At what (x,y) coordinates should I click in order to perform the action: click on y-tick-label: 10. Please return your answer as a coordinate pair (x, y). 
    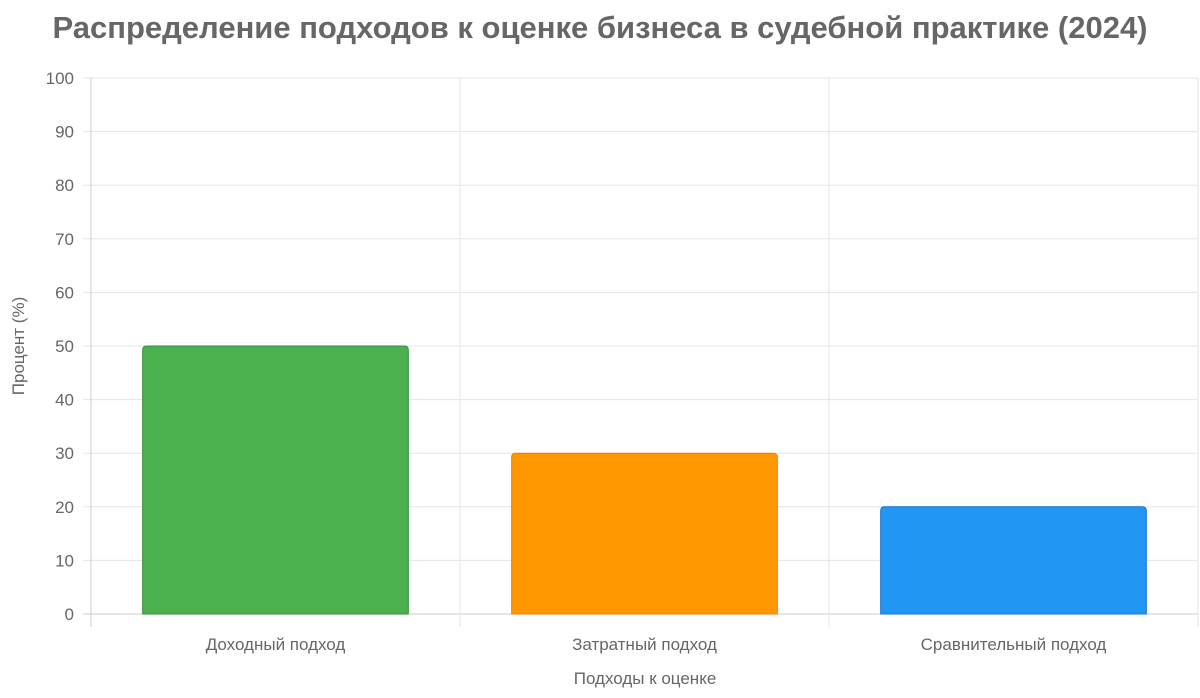
    Looking at the image, I should click on (64, 560).